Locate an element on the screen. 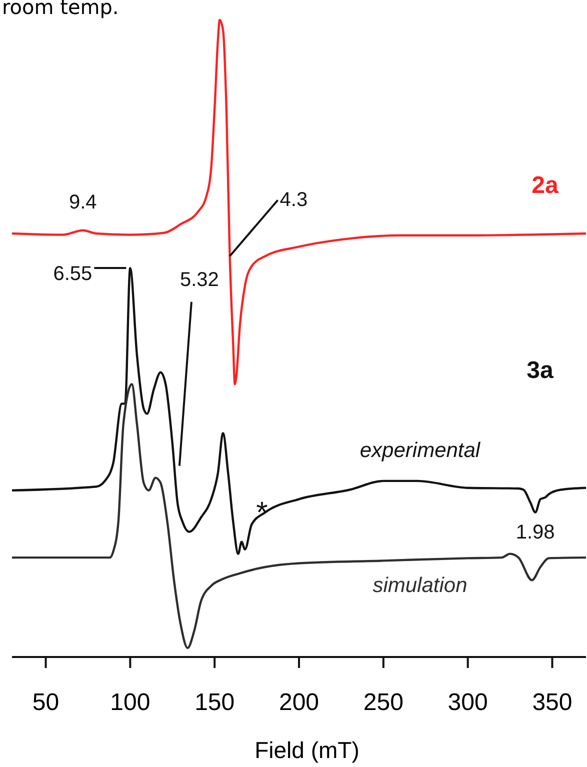 This screenshot has height=767, width=587. x-tick-label: 250 is located at coordinates (383, 702).